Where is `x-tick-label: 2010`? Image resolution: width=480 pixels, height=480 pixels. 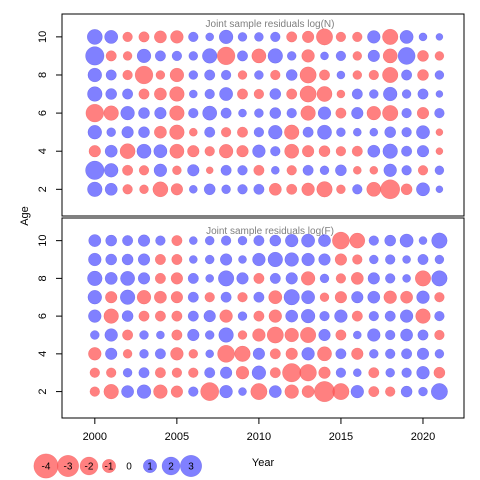 x-tick-label: 2010 is located at coordinates (259, 437).